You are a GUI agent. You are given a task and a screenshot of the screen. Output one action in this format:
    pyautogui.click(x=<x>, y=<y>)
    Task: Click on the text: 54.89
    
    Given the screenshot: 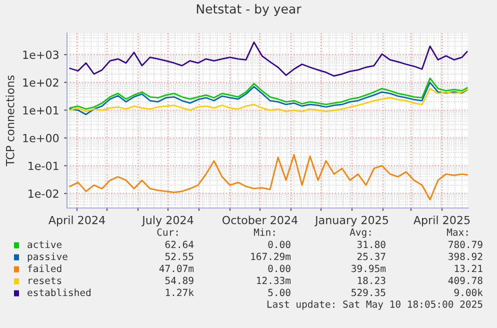 What is the action you would take?
    pyautogui.click(x=179, y=280)
    